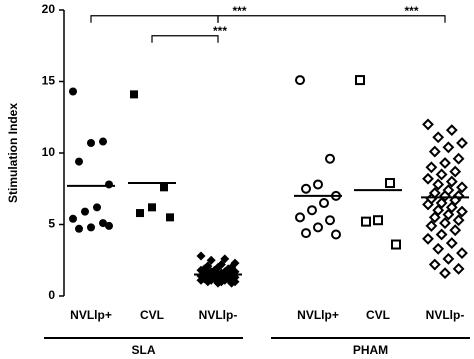 The height and width of the screenshot is (359, 474). Describe the element at coordinates (49, 81) in the screenshot. I see `y-tick-label: 15` at that location.